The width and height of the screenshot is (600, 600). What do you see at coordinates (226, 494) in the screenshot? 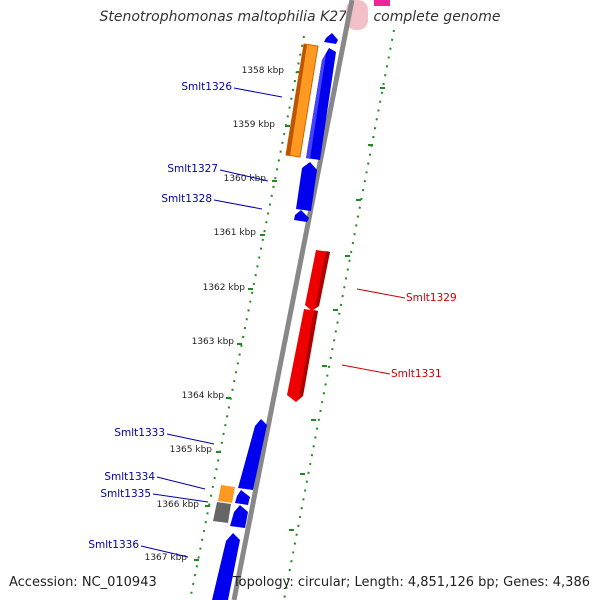
I see `gene-smlt1334` at bounding box center [226, 494].